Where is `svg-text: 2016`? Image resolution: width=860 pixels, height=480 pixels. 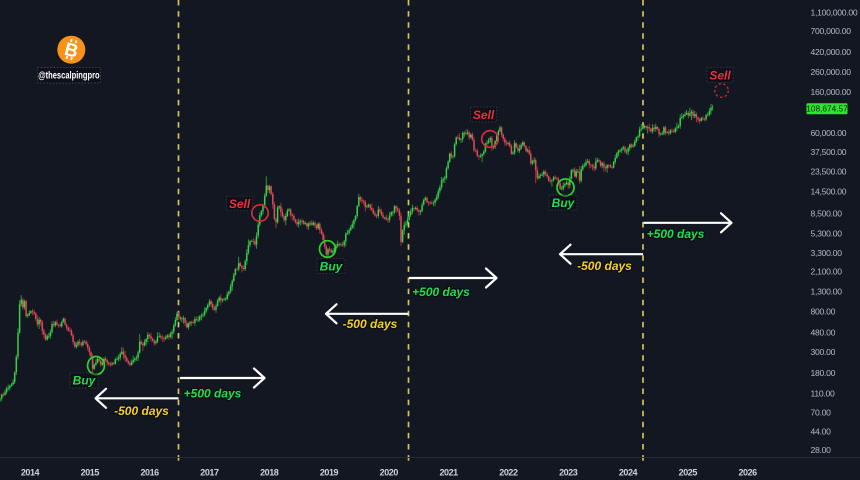 svg-text: 2016 is located at coordinates (149, 473).